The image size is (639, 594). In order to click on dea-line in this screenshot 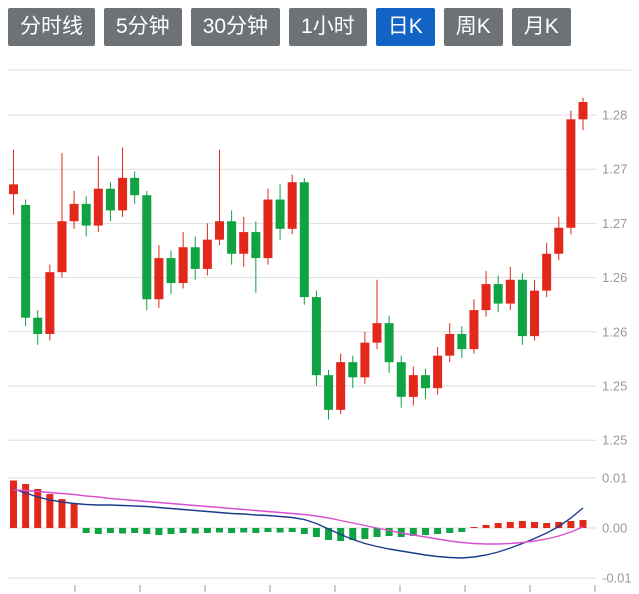, I will do `click(298, 517)`.